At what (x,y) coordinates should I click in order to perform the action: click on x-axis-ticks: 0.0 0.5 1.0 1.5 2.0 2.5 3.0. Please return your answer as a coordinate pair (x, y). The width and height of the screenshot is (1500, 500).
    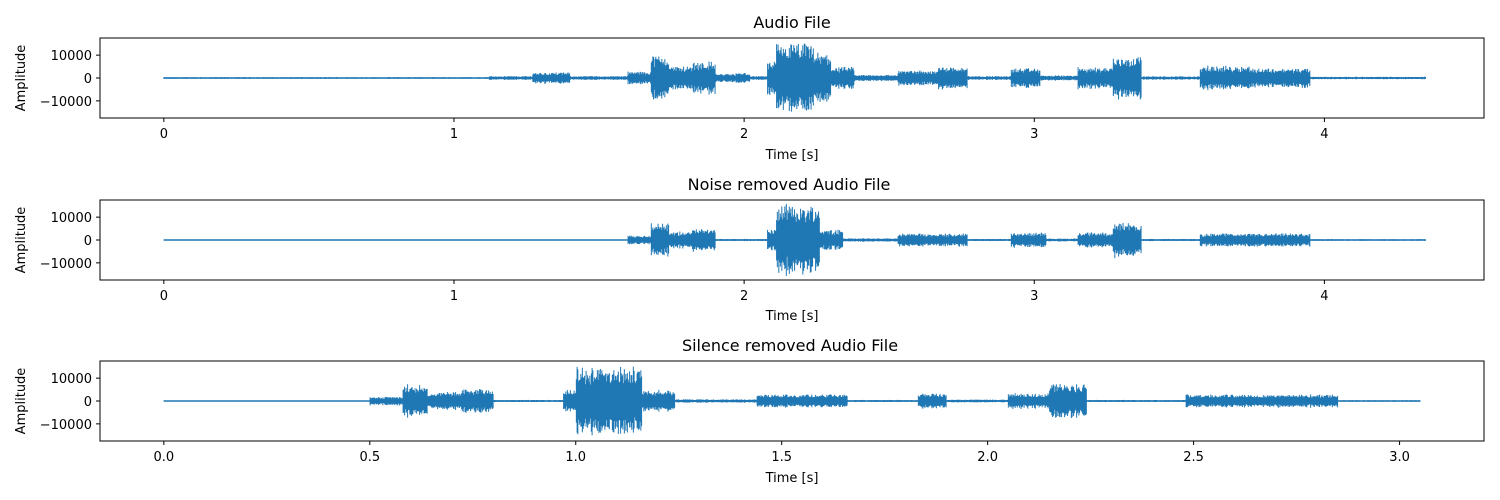
    Looking at the image, I should click on (782, 453).